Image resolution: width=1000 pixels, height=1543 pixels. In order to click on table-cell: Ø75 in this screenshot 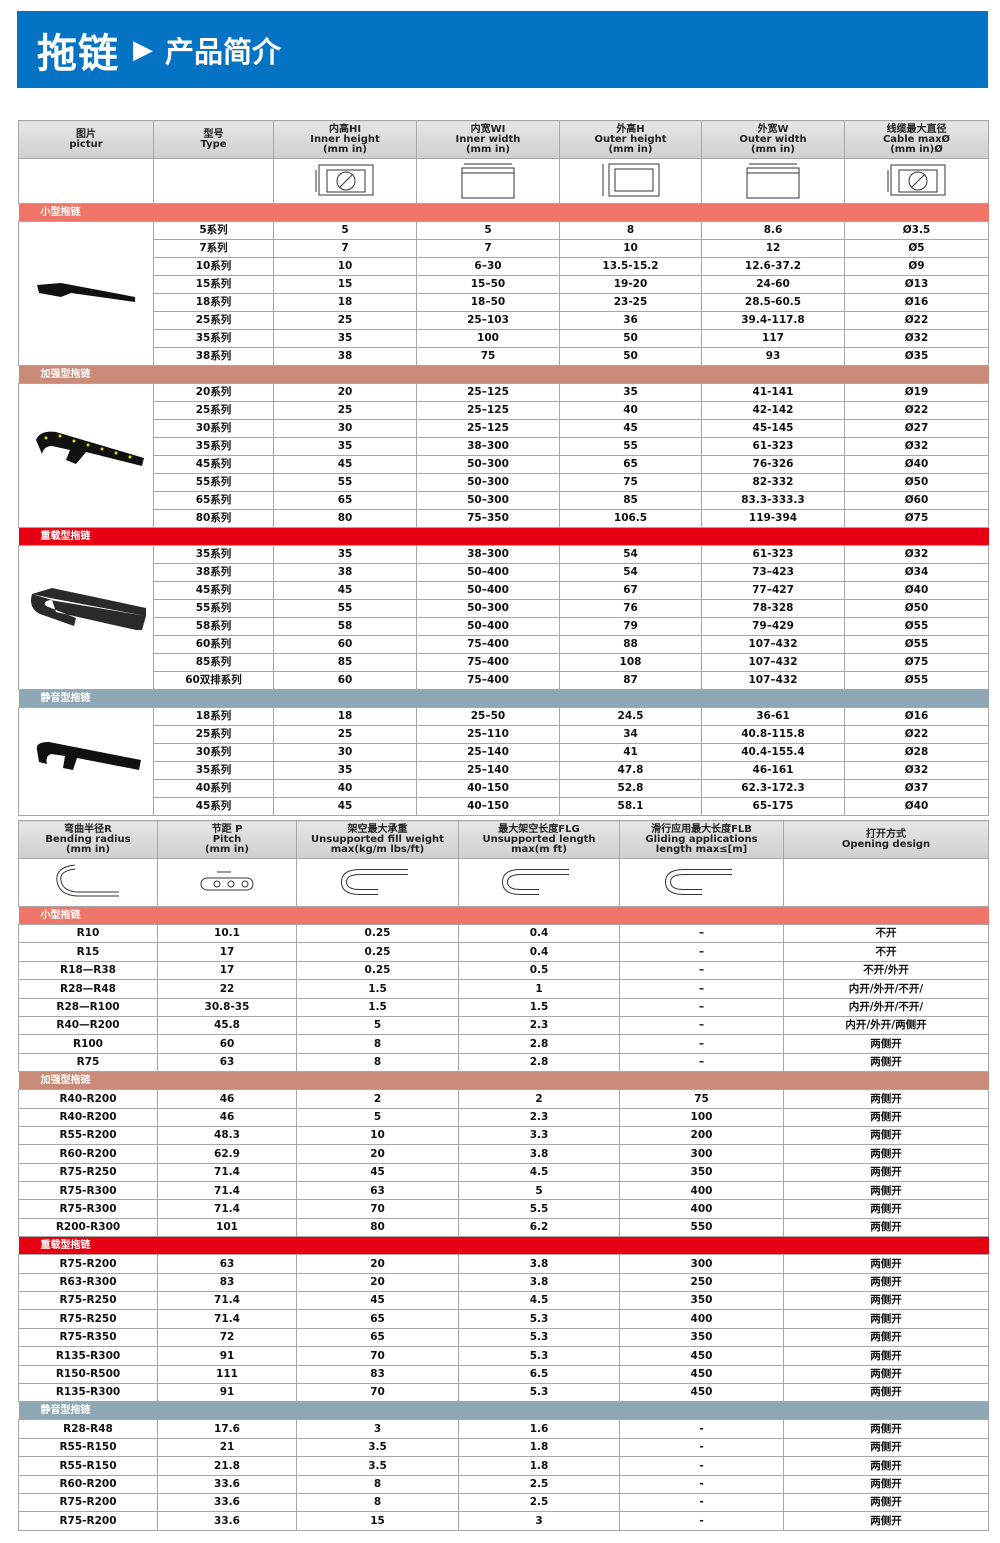, I will do `click(916, 662)`.